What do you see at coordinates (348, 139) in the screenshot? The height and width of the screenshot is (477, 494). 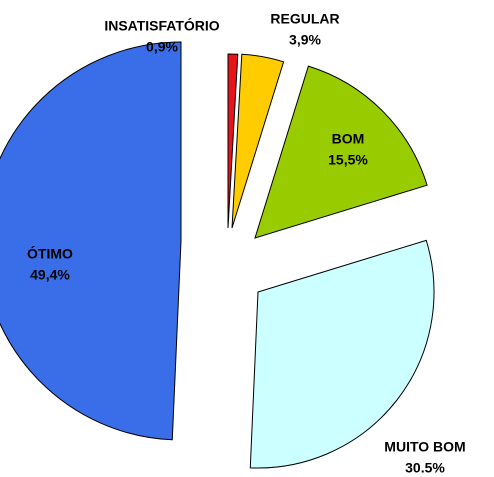 I see `slice-label: BOM` at bounding box center [348, 139].